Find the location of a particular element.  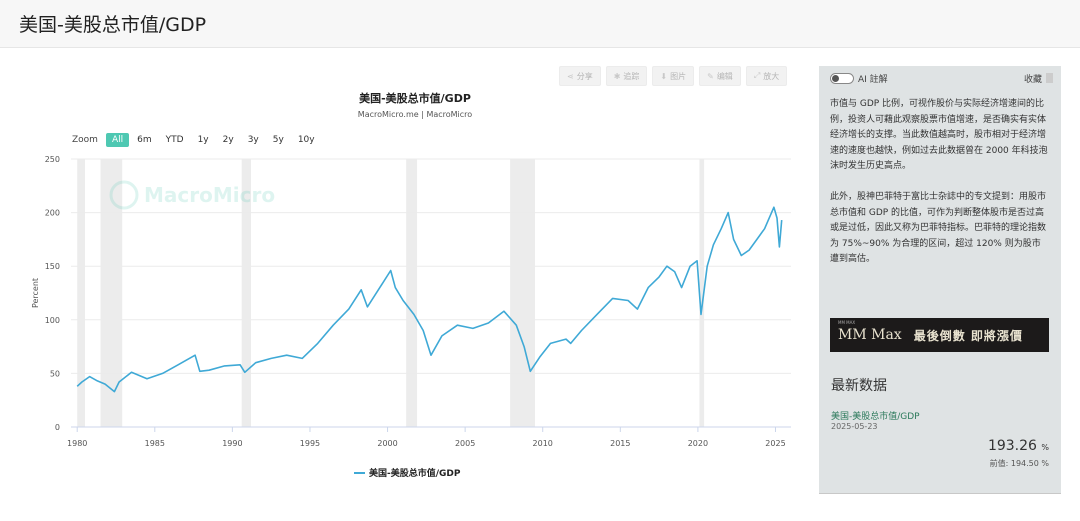

fullscreen-label: 放大 is located at coordinates (771, 76).